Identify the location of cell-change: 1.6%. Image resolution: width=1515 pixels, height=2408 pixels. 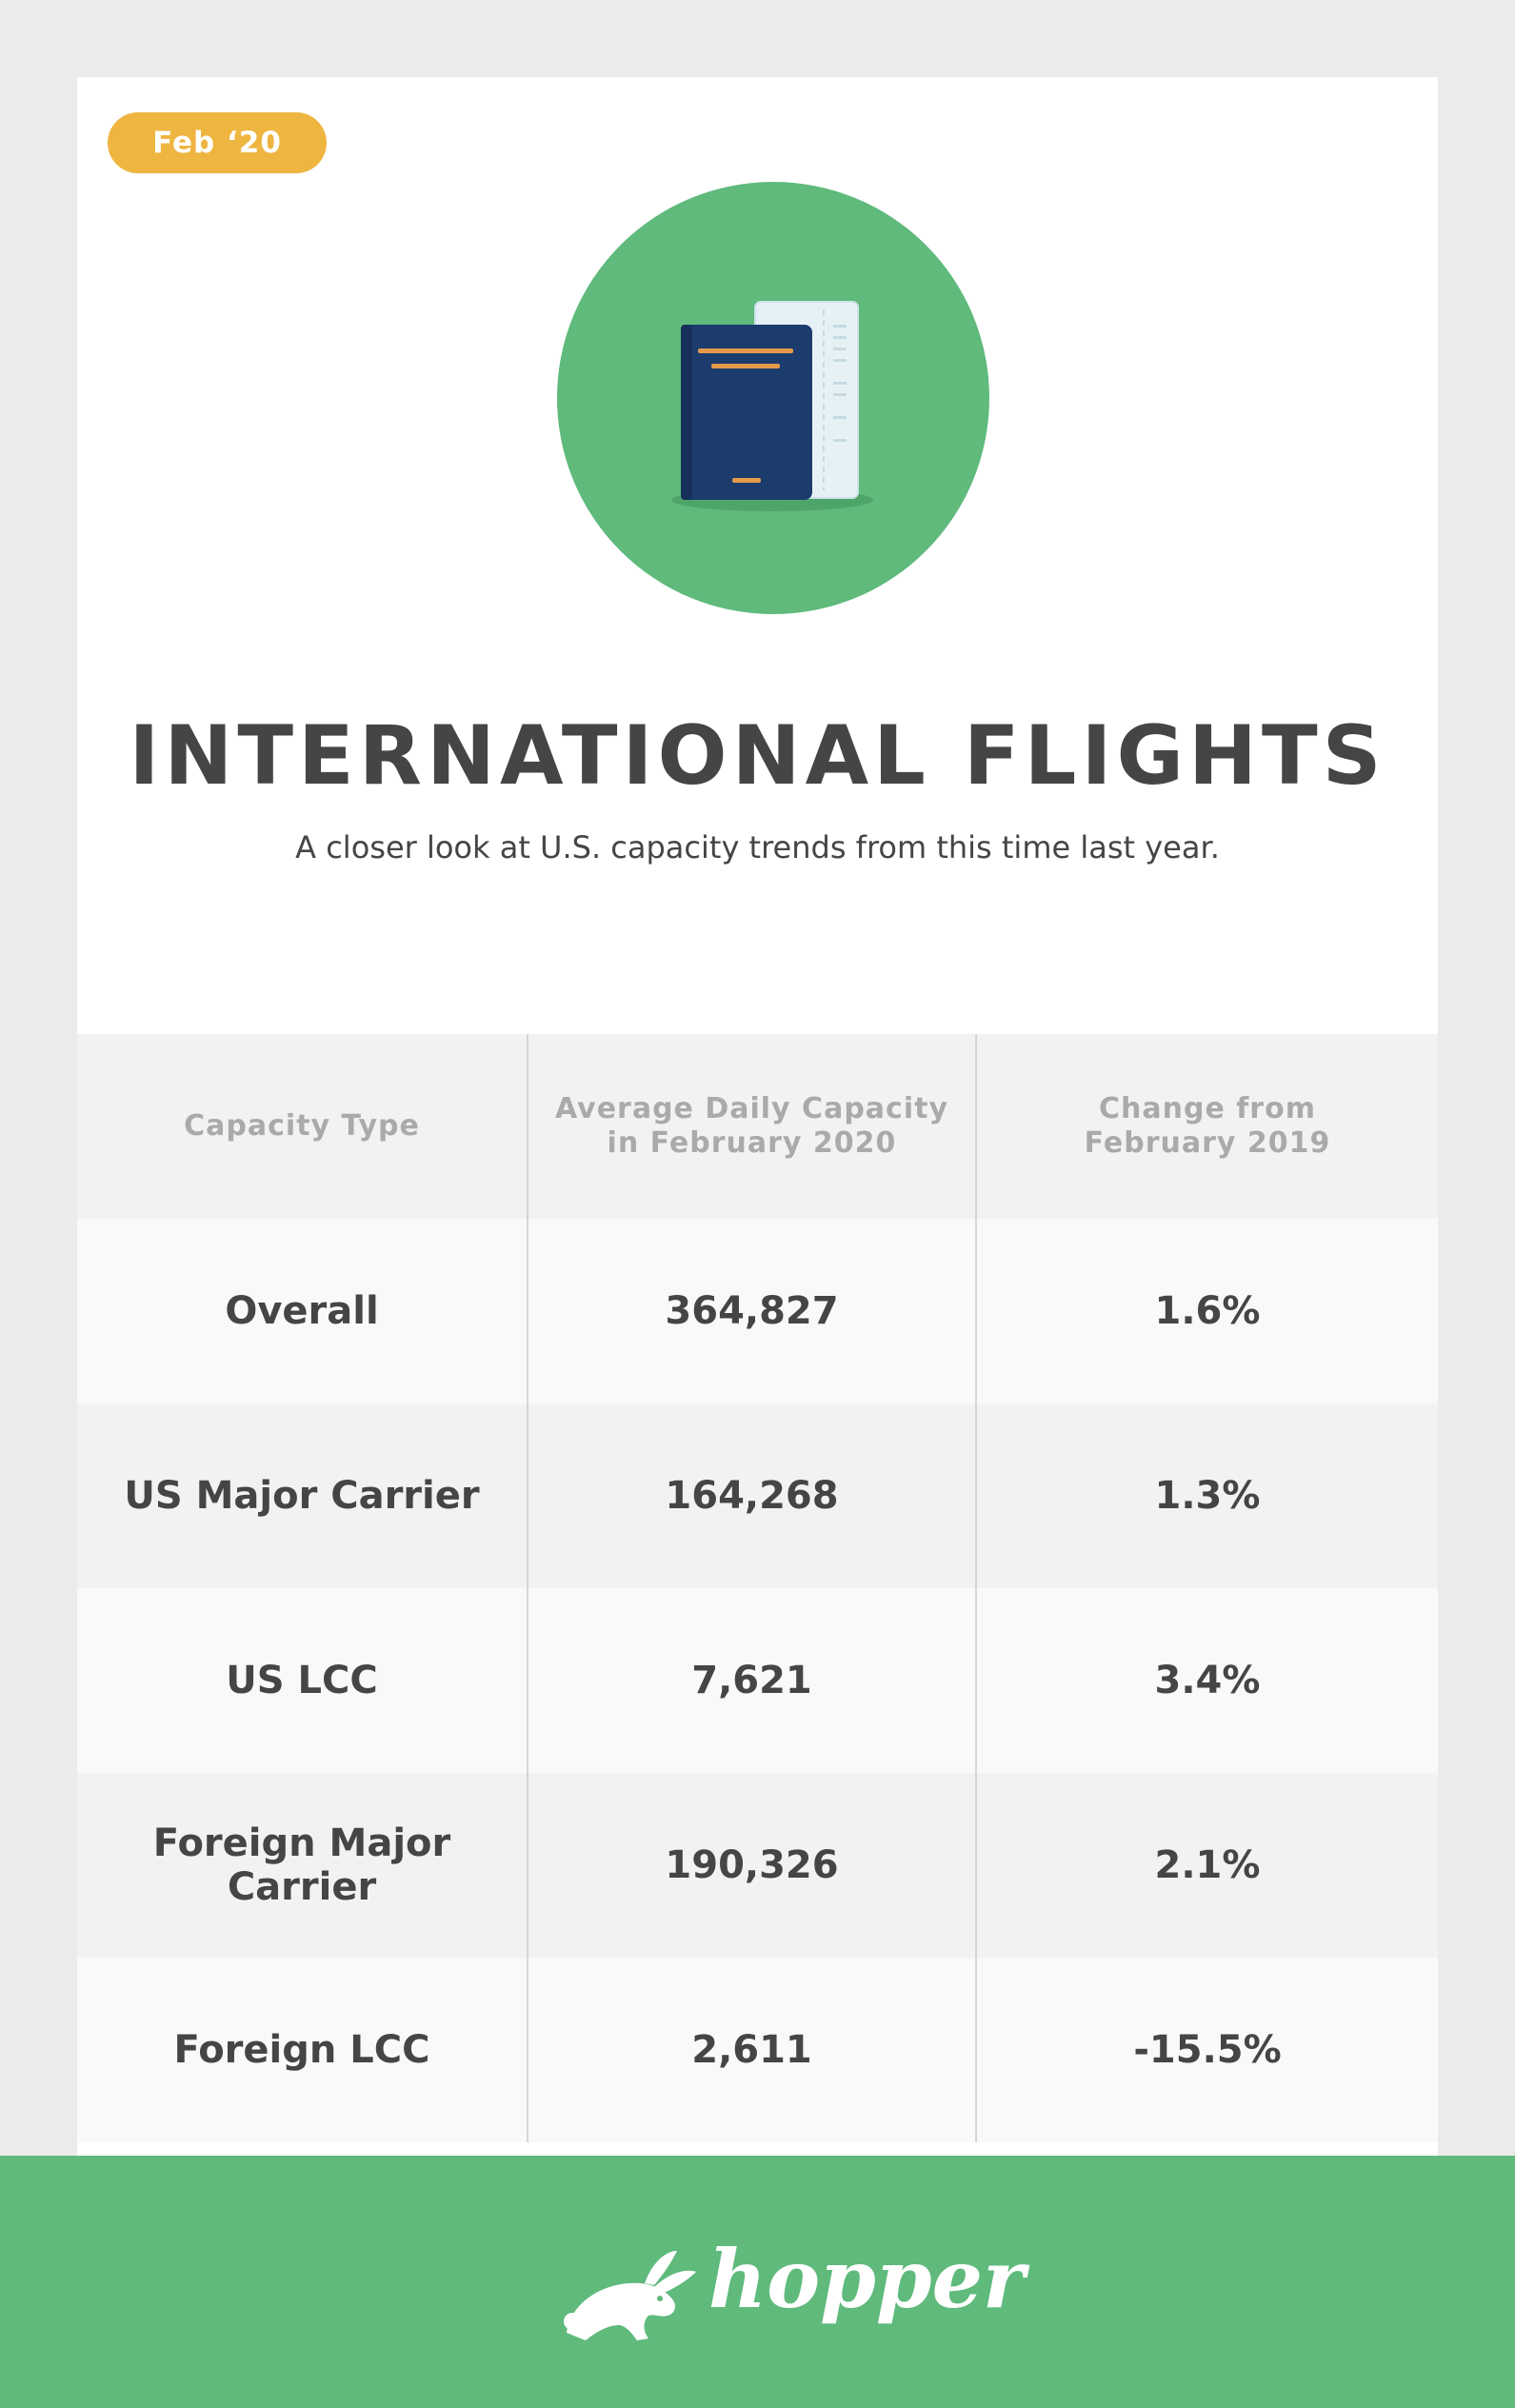
(1206, 1311).